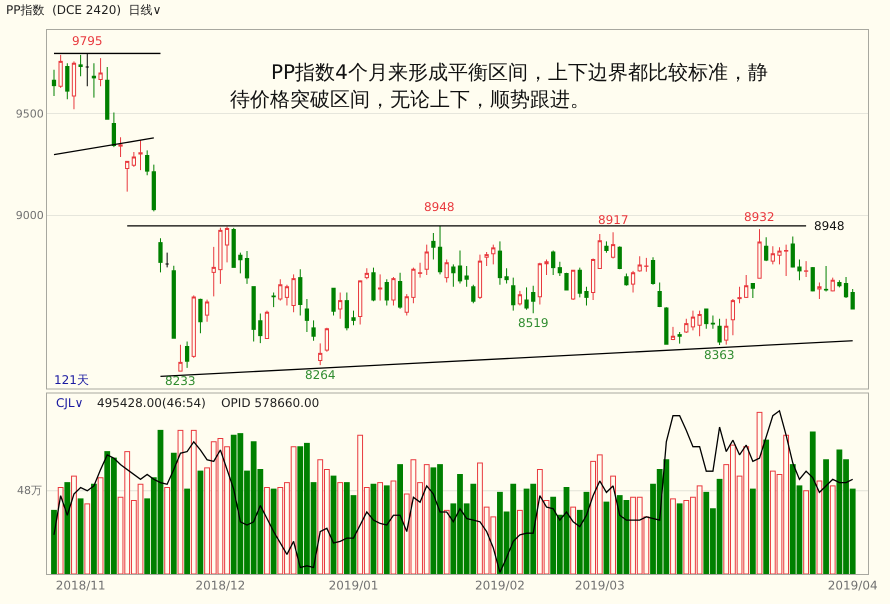  Describe the element at coordinates (180, 381) in the screenshot. I see `annotation: 8233` at that location.